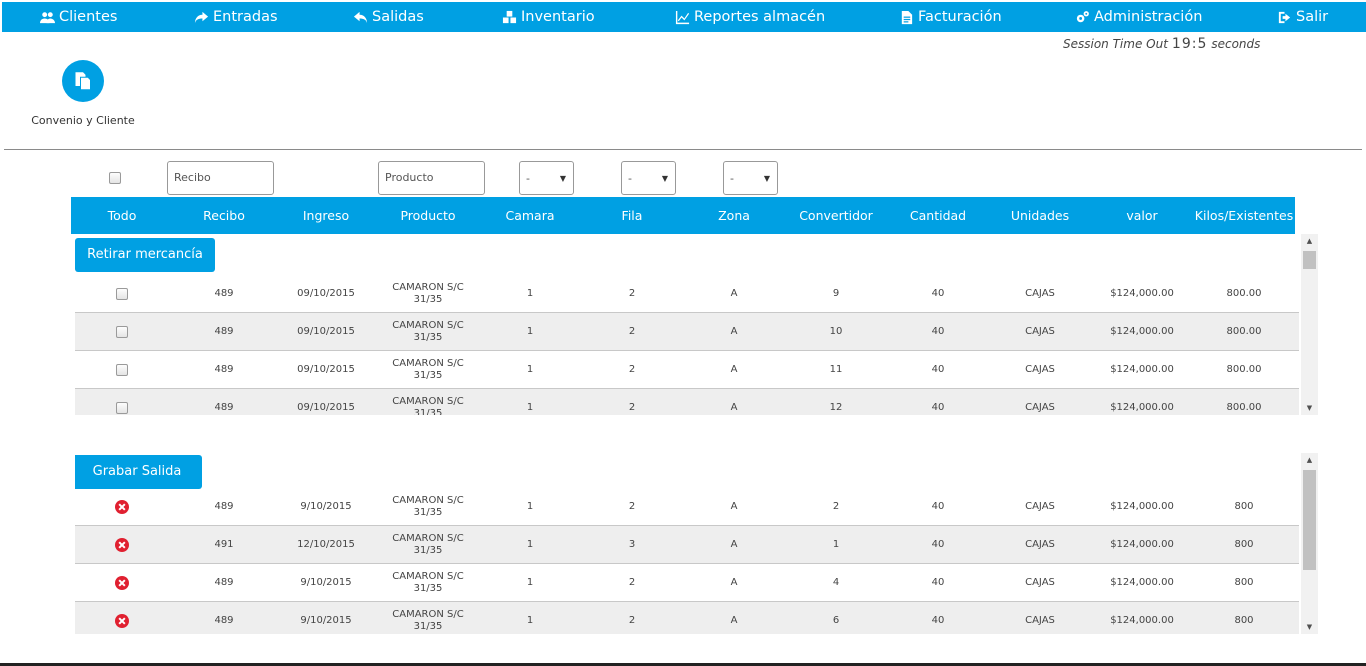  What do you see at coordinates (683, 149) in the screenshot?
I see `divider` at bounding box center [683, 149].